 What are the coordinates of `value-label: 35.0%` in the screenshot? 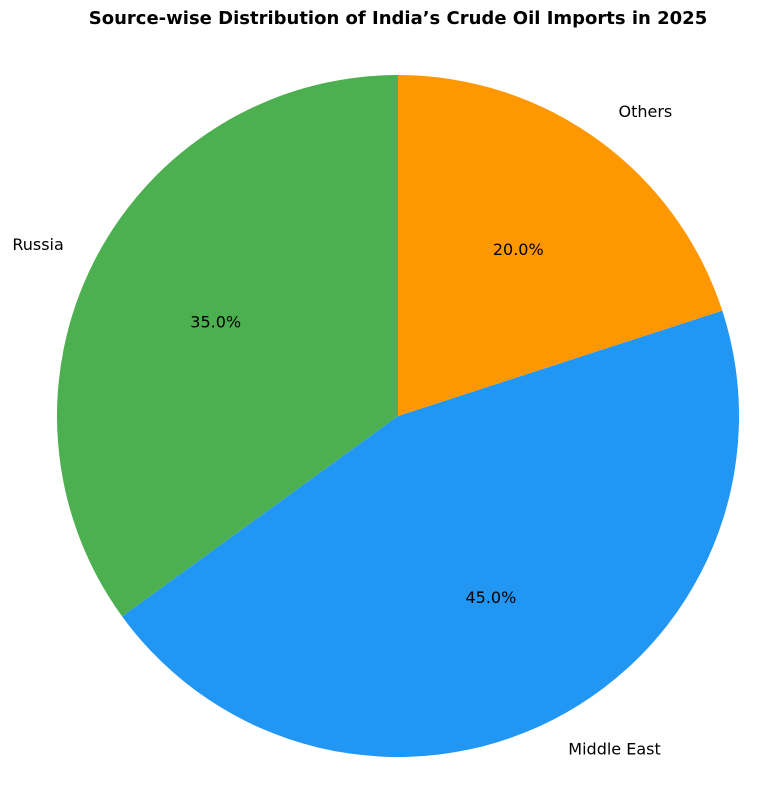 It's located at (215, 322).